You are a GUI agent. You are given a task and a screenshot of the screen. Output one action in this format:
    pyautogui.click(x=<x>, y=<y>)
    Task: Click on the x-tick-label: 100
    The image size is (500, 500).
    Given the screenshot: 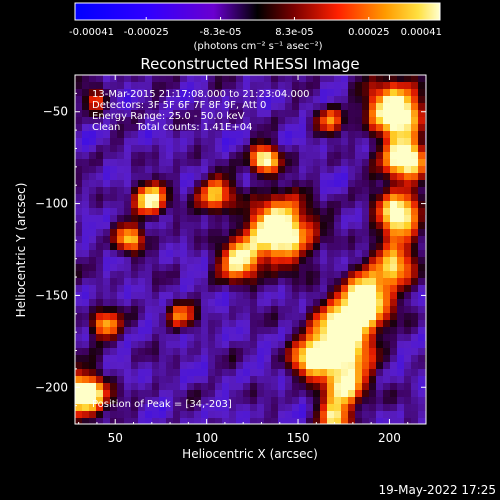 What is the action you would take?
    pyautogui.click(x=206, y=438)
    